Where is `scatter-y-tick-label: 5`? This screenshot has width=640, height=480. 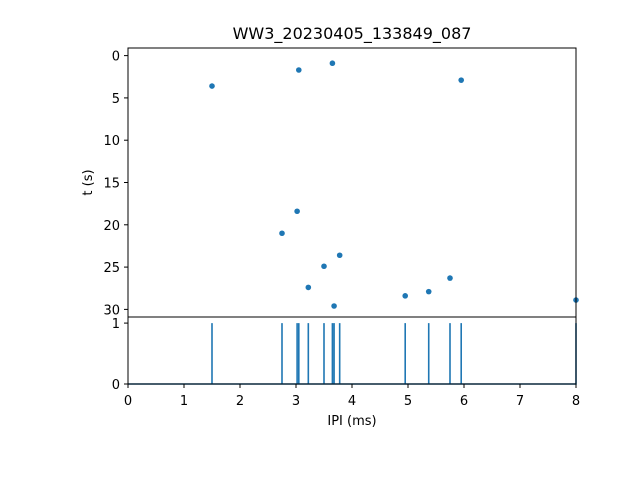
scatter-y-tick-label: 5 is located at coordinates (116, 99).